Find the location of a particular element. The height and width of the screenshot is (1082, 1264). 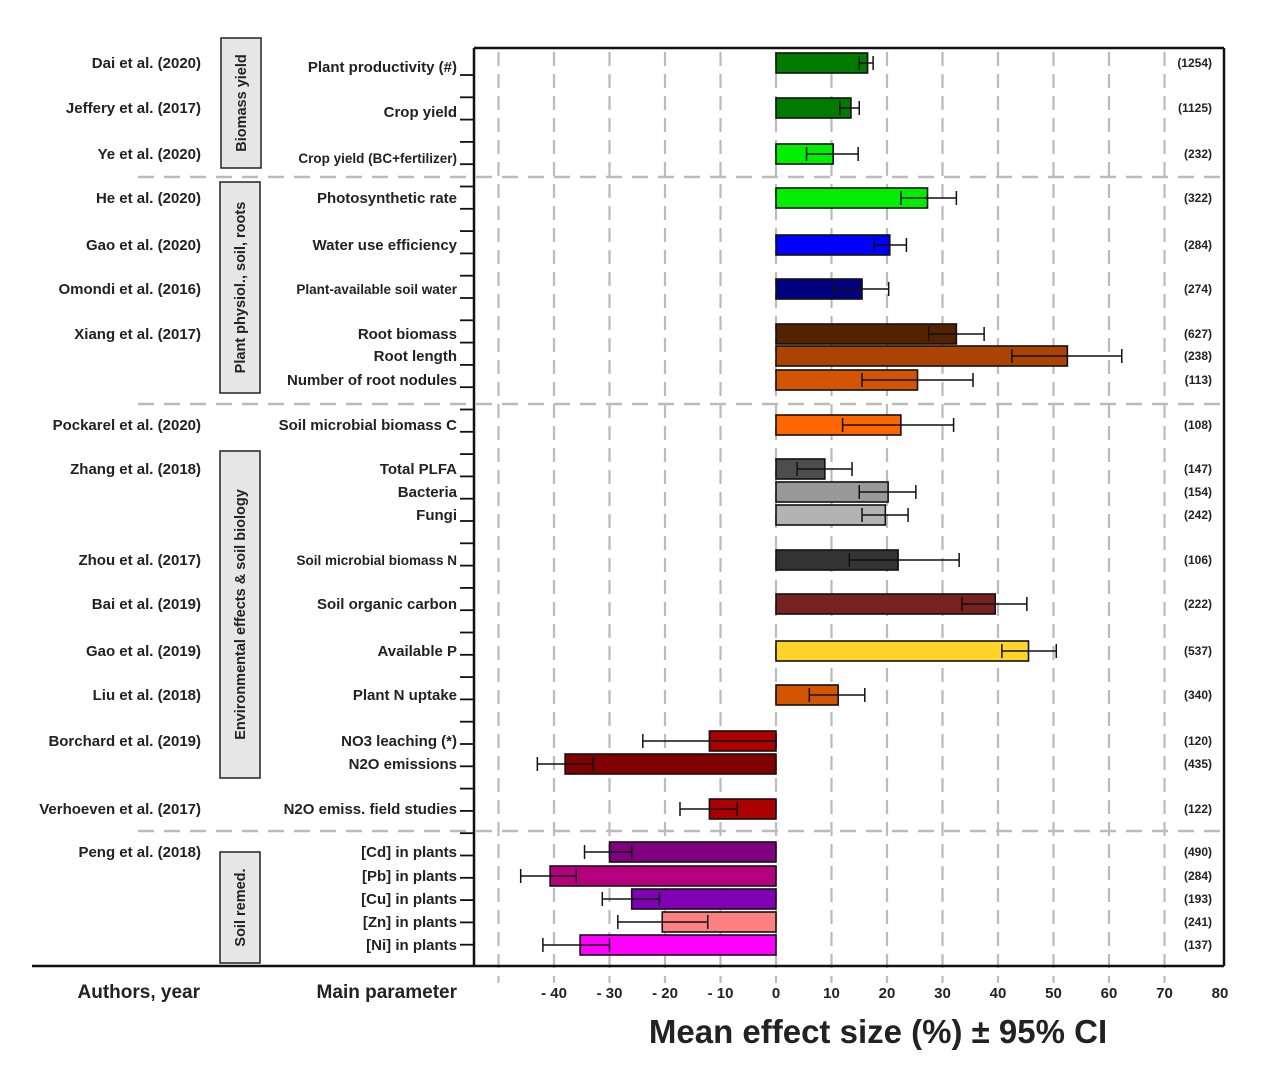

sample-size-label: (154) is located at coordinates (1198, 492).